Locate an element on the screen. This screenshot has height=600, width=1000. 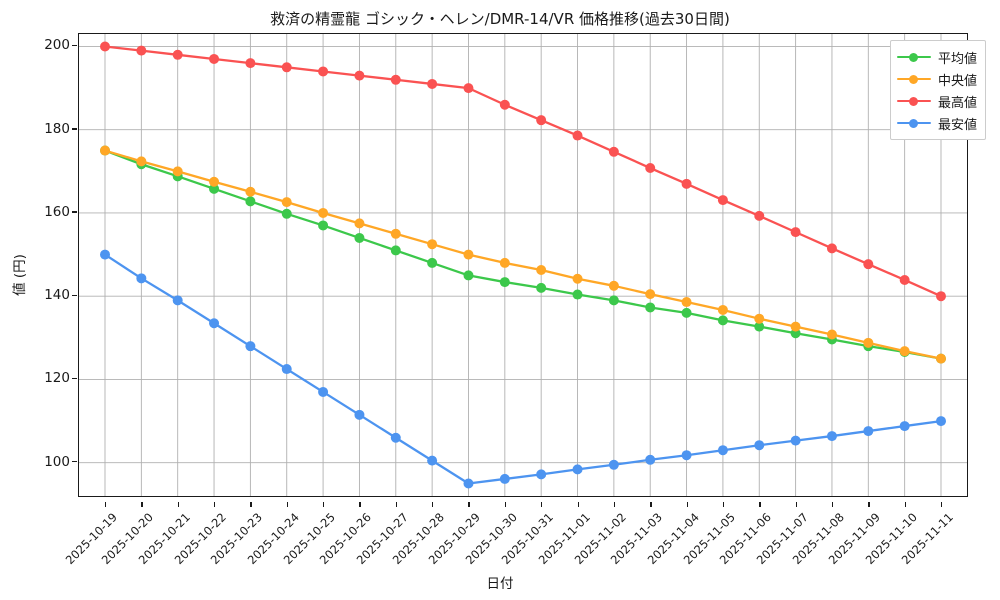
legend-item-2: 中央値 is located at coordinates (936, 79).